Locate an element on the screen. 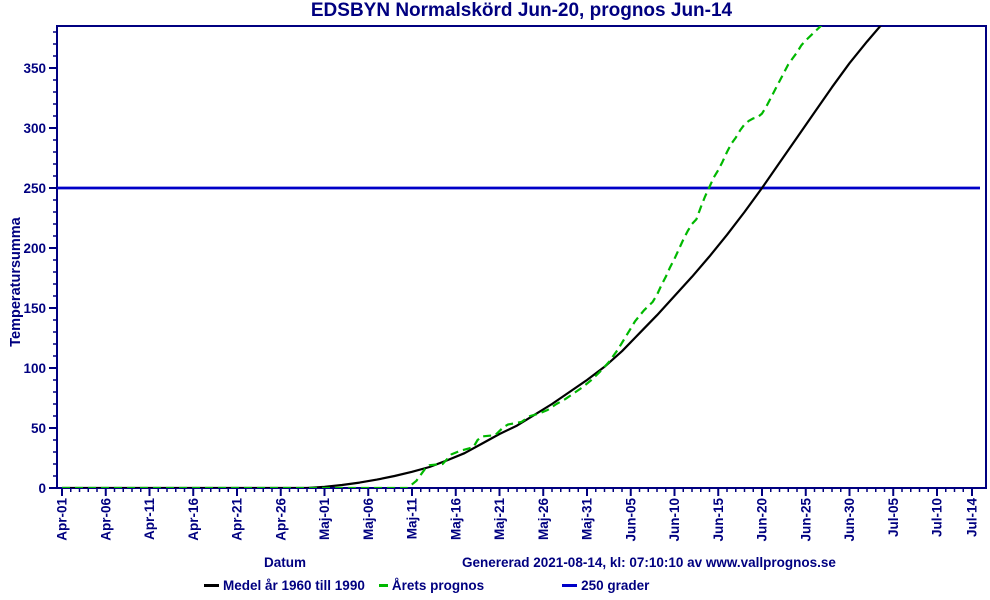  x-tick-label: Jul-10 is located at coordinates (937, 517).